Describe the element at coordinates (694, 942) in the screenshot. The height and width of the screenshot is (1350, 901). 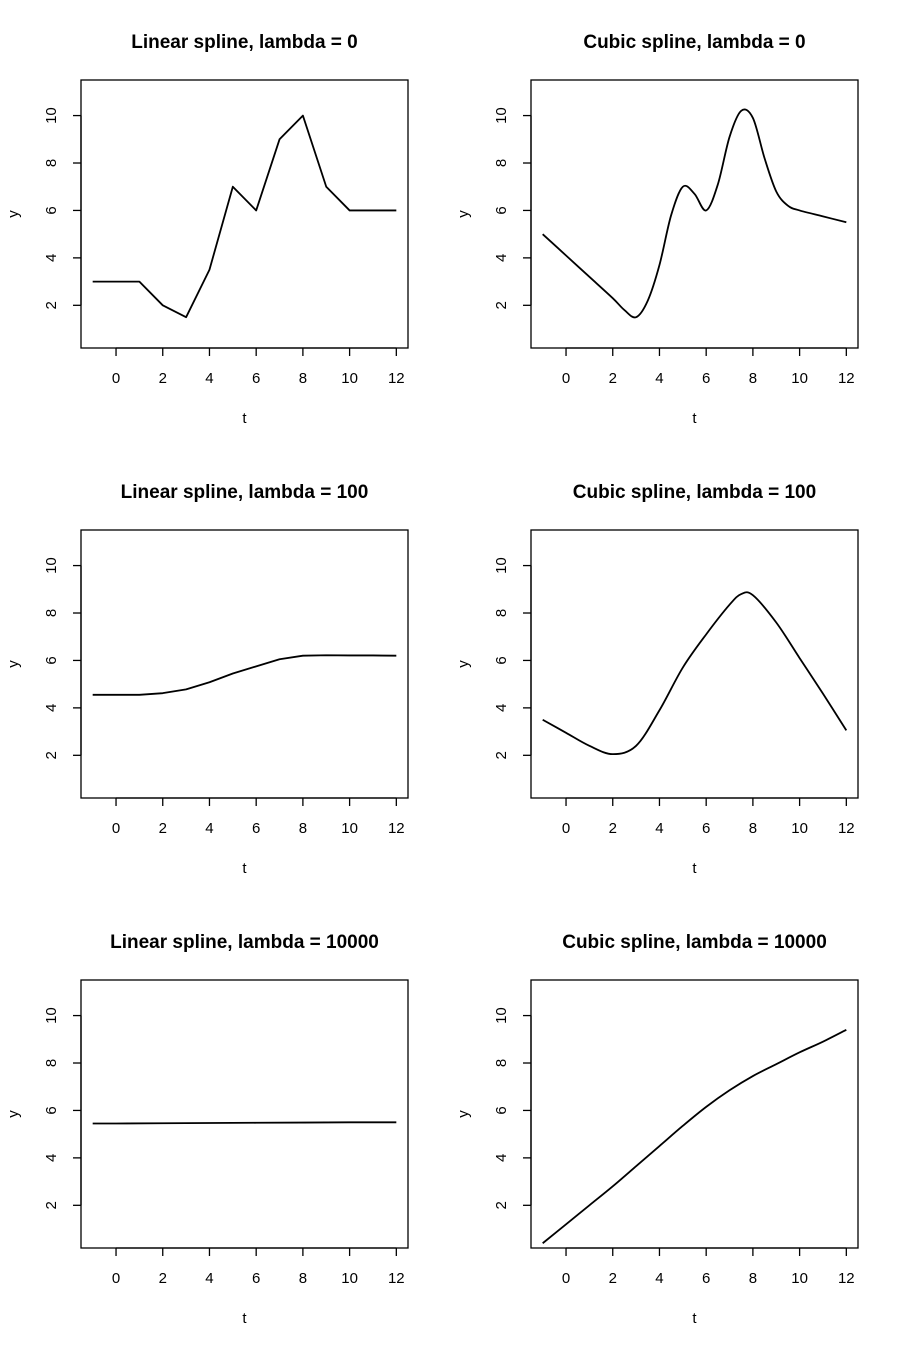
I see `chart-title: Cubic spline, lambda = 10000` at that location.